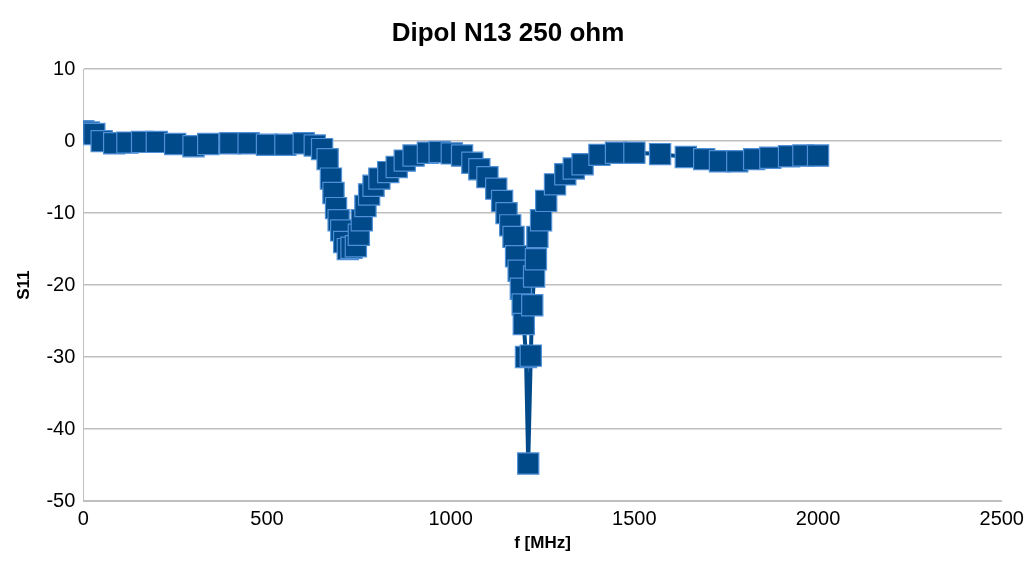 The height and width of the screenshot is (563, 1030). I want to click on x-tick-label: 2500, so click(1001, 517).